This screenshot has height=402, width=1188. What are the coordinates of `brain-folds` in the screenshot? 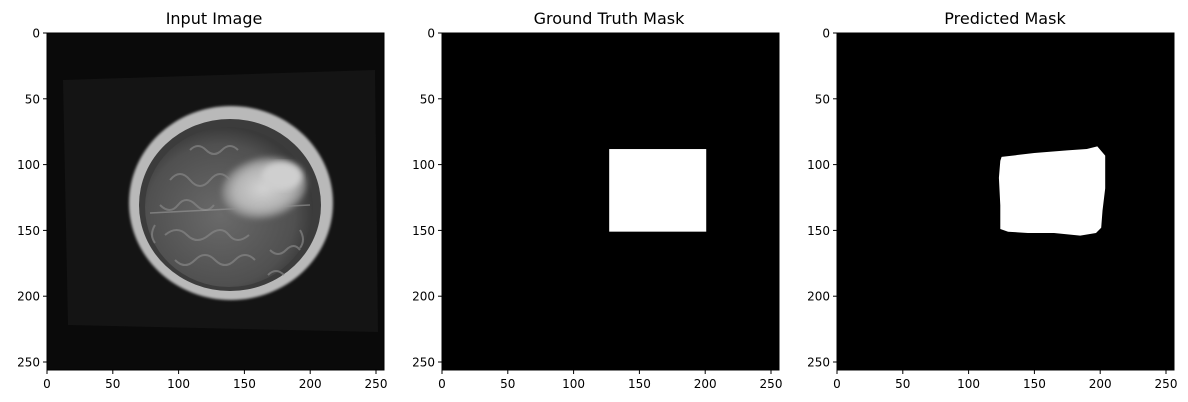 It's located at (227, 210).